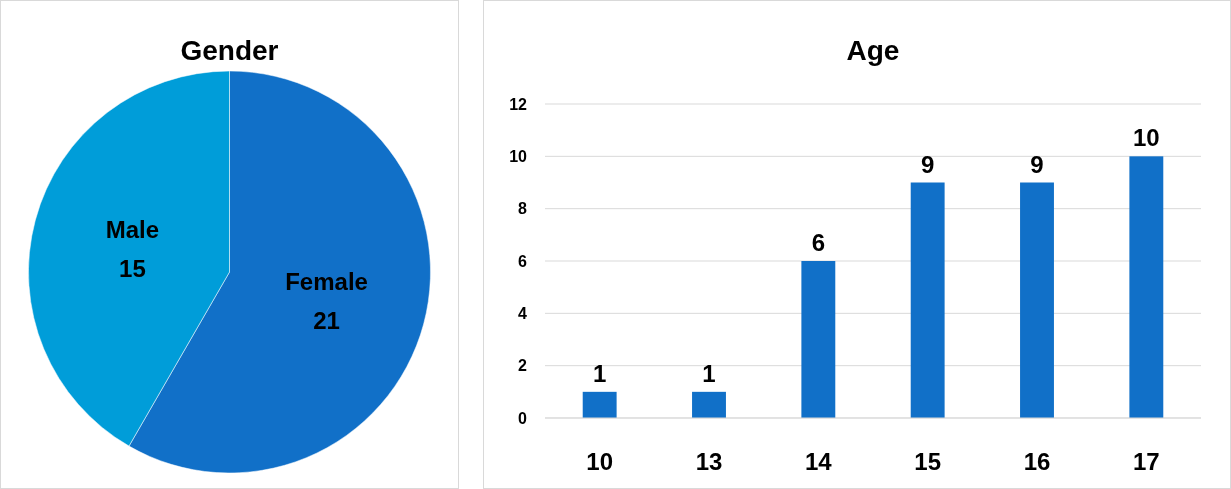 The image size is (1231, 489). Describe the element at coordinates (523, 209) in the screenshot. I see `y-tick-label: 8` at that location.